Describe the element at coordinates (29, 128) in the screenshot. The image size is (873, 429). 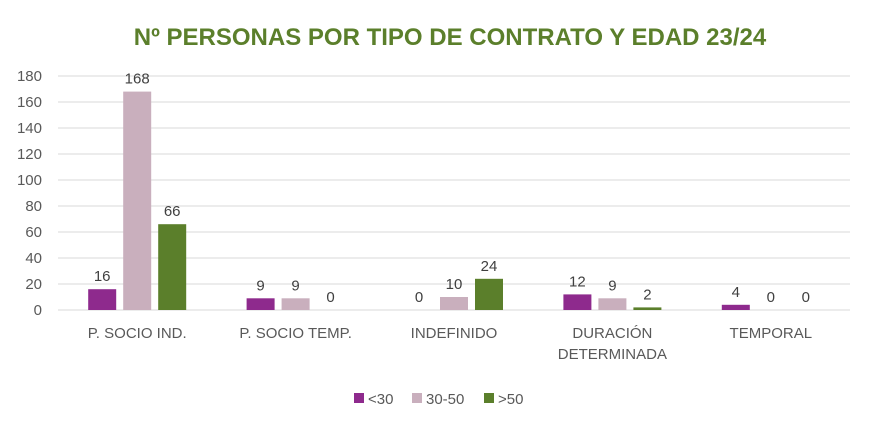
I see `y-tick-label: 140` at that location.